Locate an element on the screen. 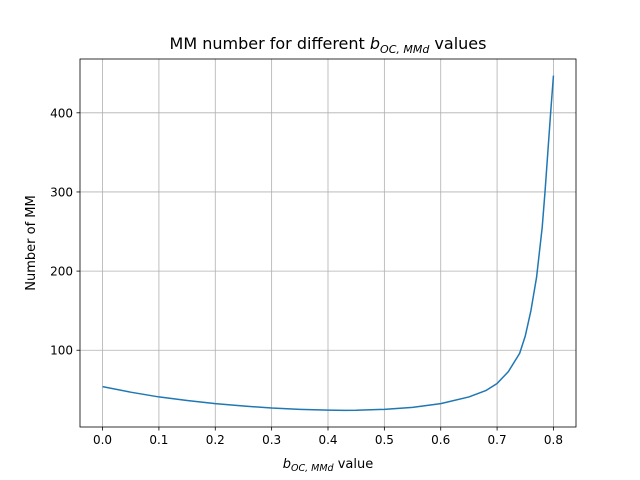  x-tick-label: 0.0 is located at coordinates (102, 440).